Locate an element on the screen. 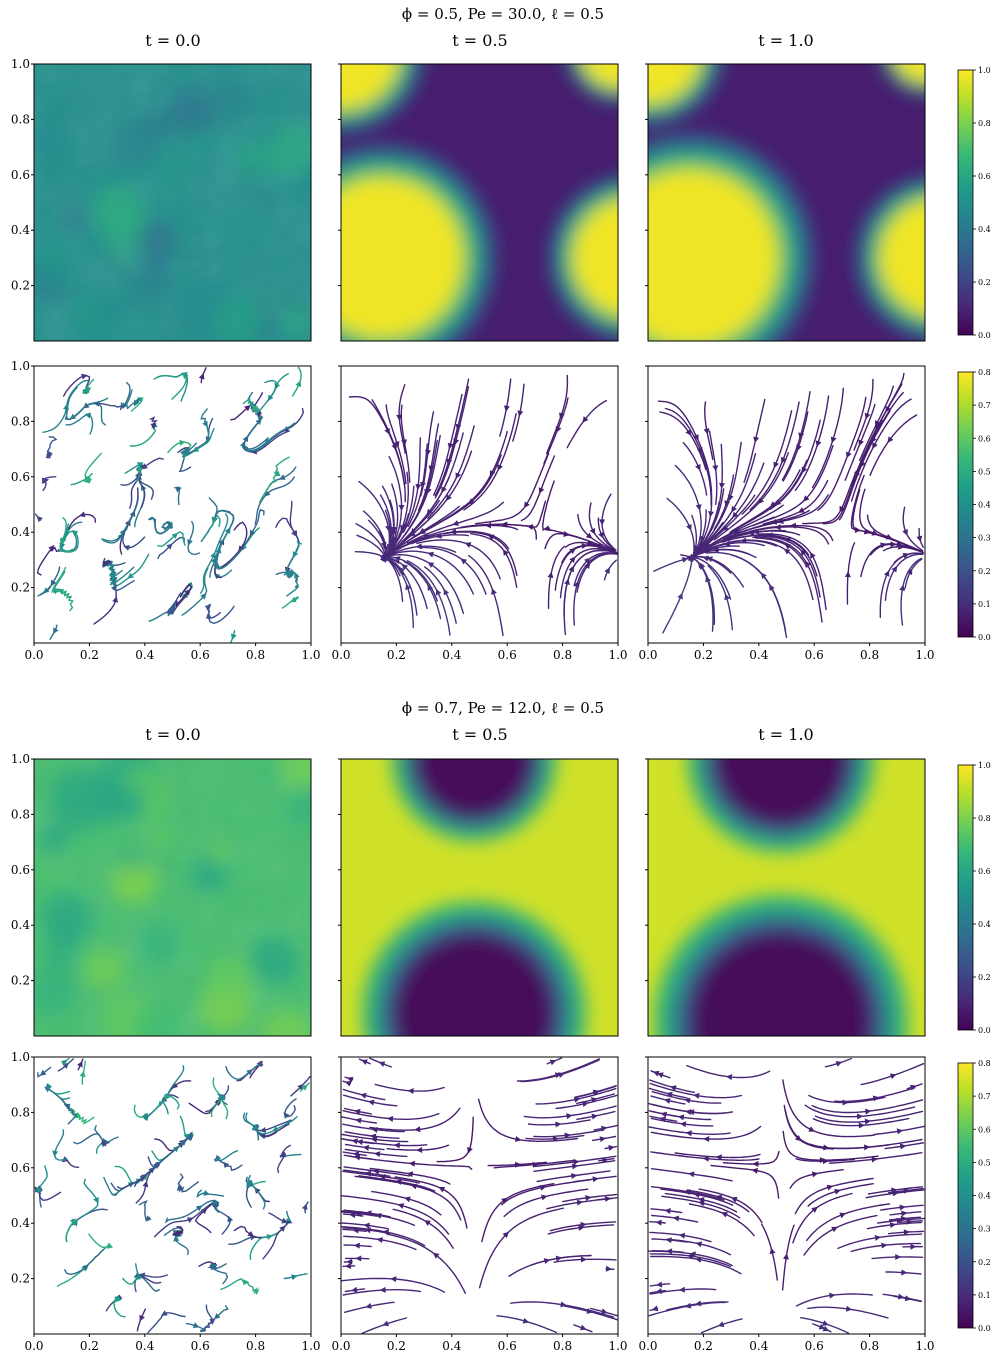 The height and width of the screenshot is (1358, 999). colorbar-tick-label: 0.0 is located at coordinates (984, 1328).